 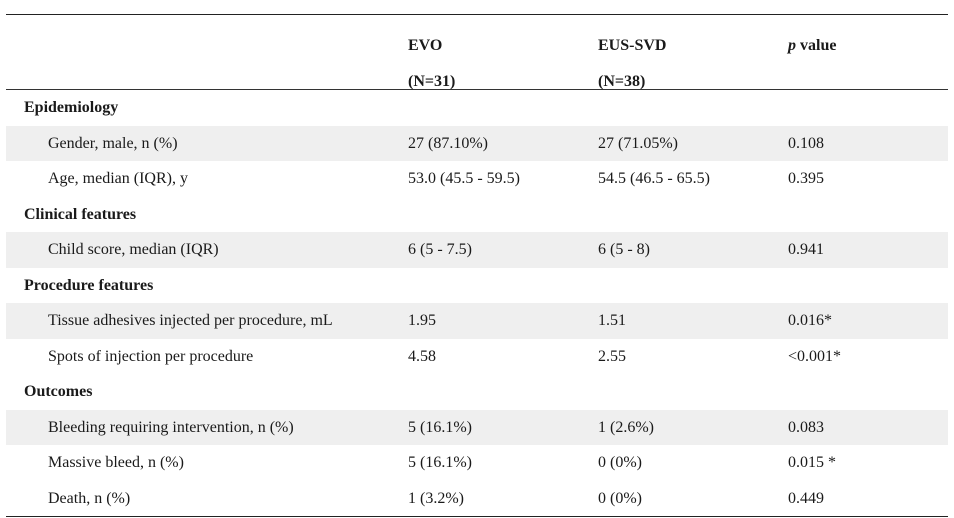 What do you see at coordinates (151, 356) in the screenshot?
I see `row-label: Spots of injection per procedure` at bounding box center [151, 356].